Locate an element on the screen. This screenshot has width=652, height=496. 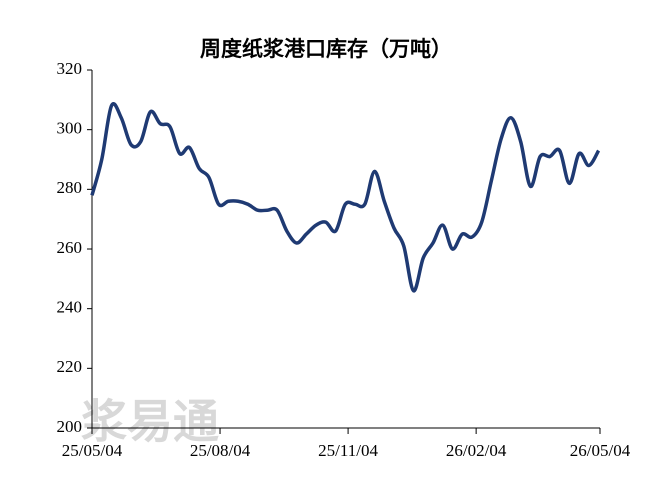
x-tick-label: 26/02/04 is located at coordinates (476, 450).